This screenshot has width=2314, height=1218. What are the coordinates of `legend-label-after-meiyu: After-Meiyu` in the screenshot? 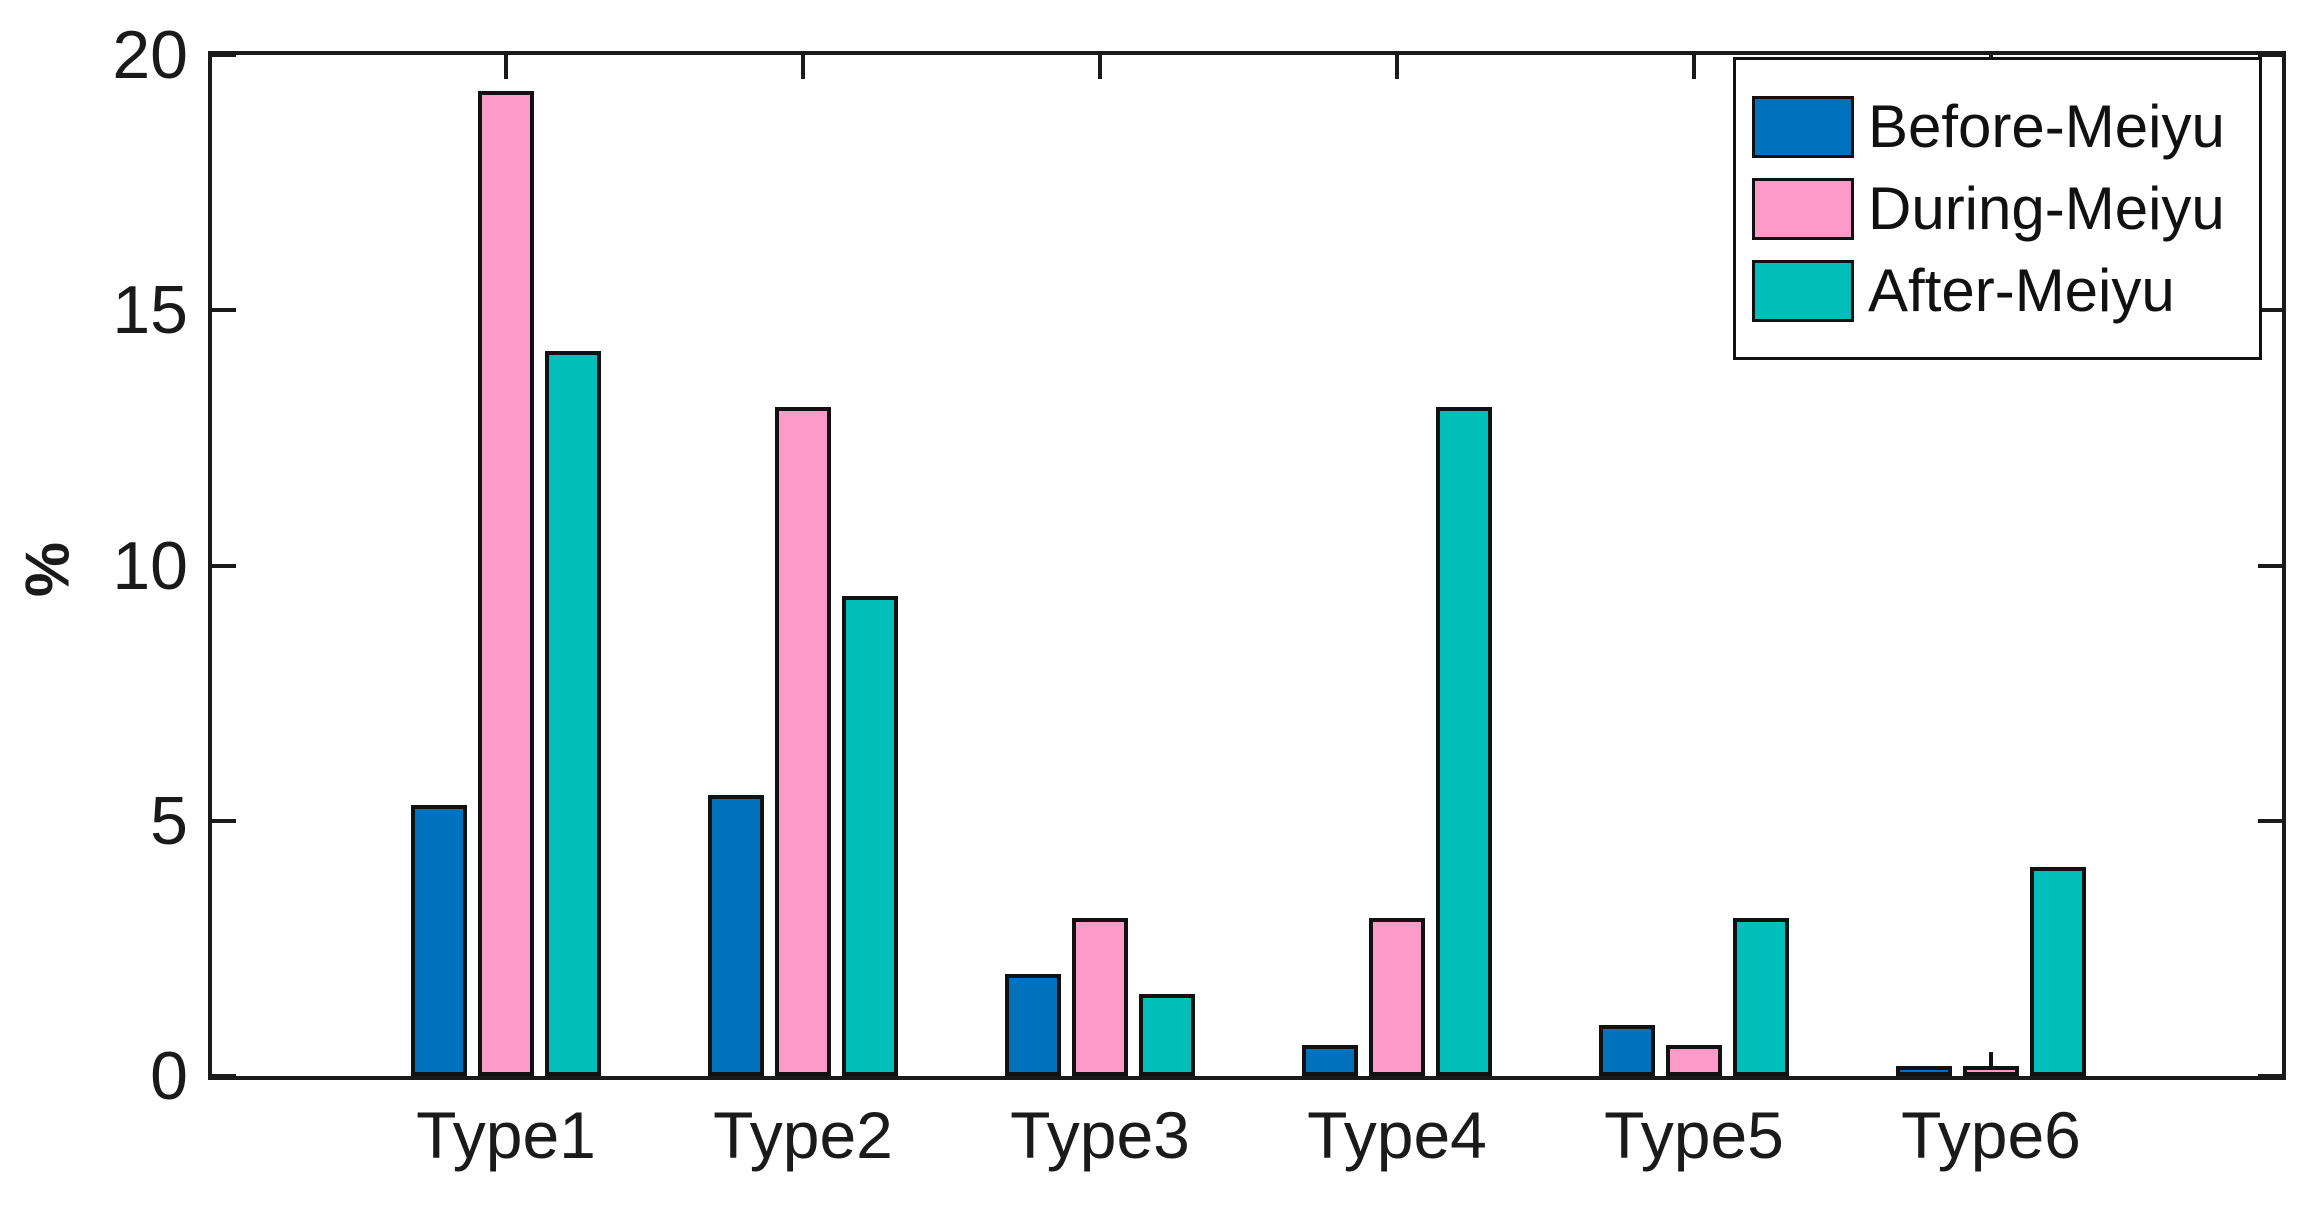 It's located at (2021, 290).